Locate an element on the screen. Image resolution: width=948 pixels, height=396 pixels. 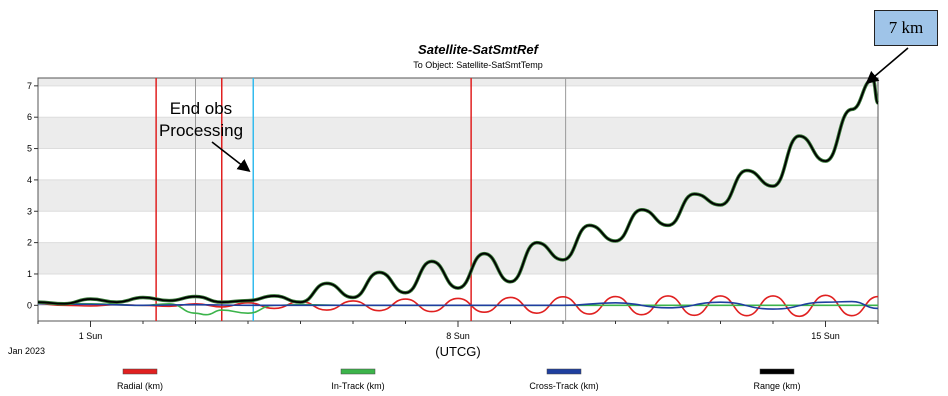
x-period-label: Jan 2023 is located at coordinates (26, 351).